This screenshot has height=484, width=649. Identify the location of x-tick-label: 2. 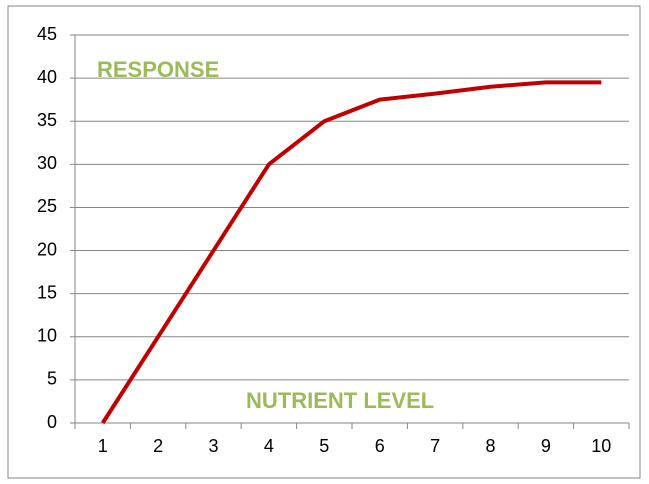
(158, 446).